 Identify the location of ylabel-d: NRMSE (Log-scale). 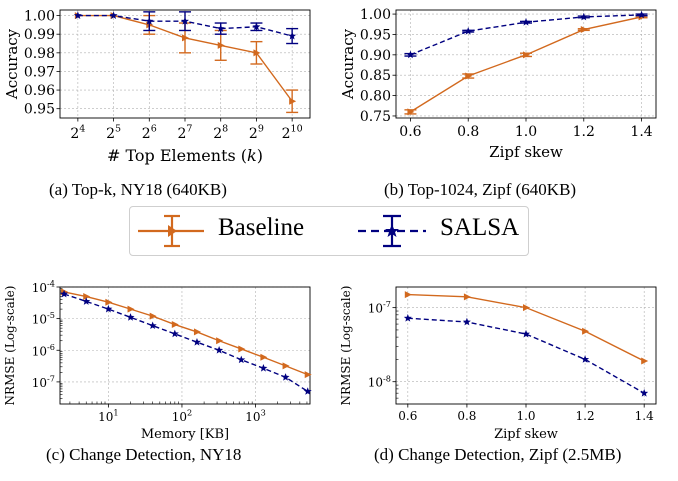
(346, 346).